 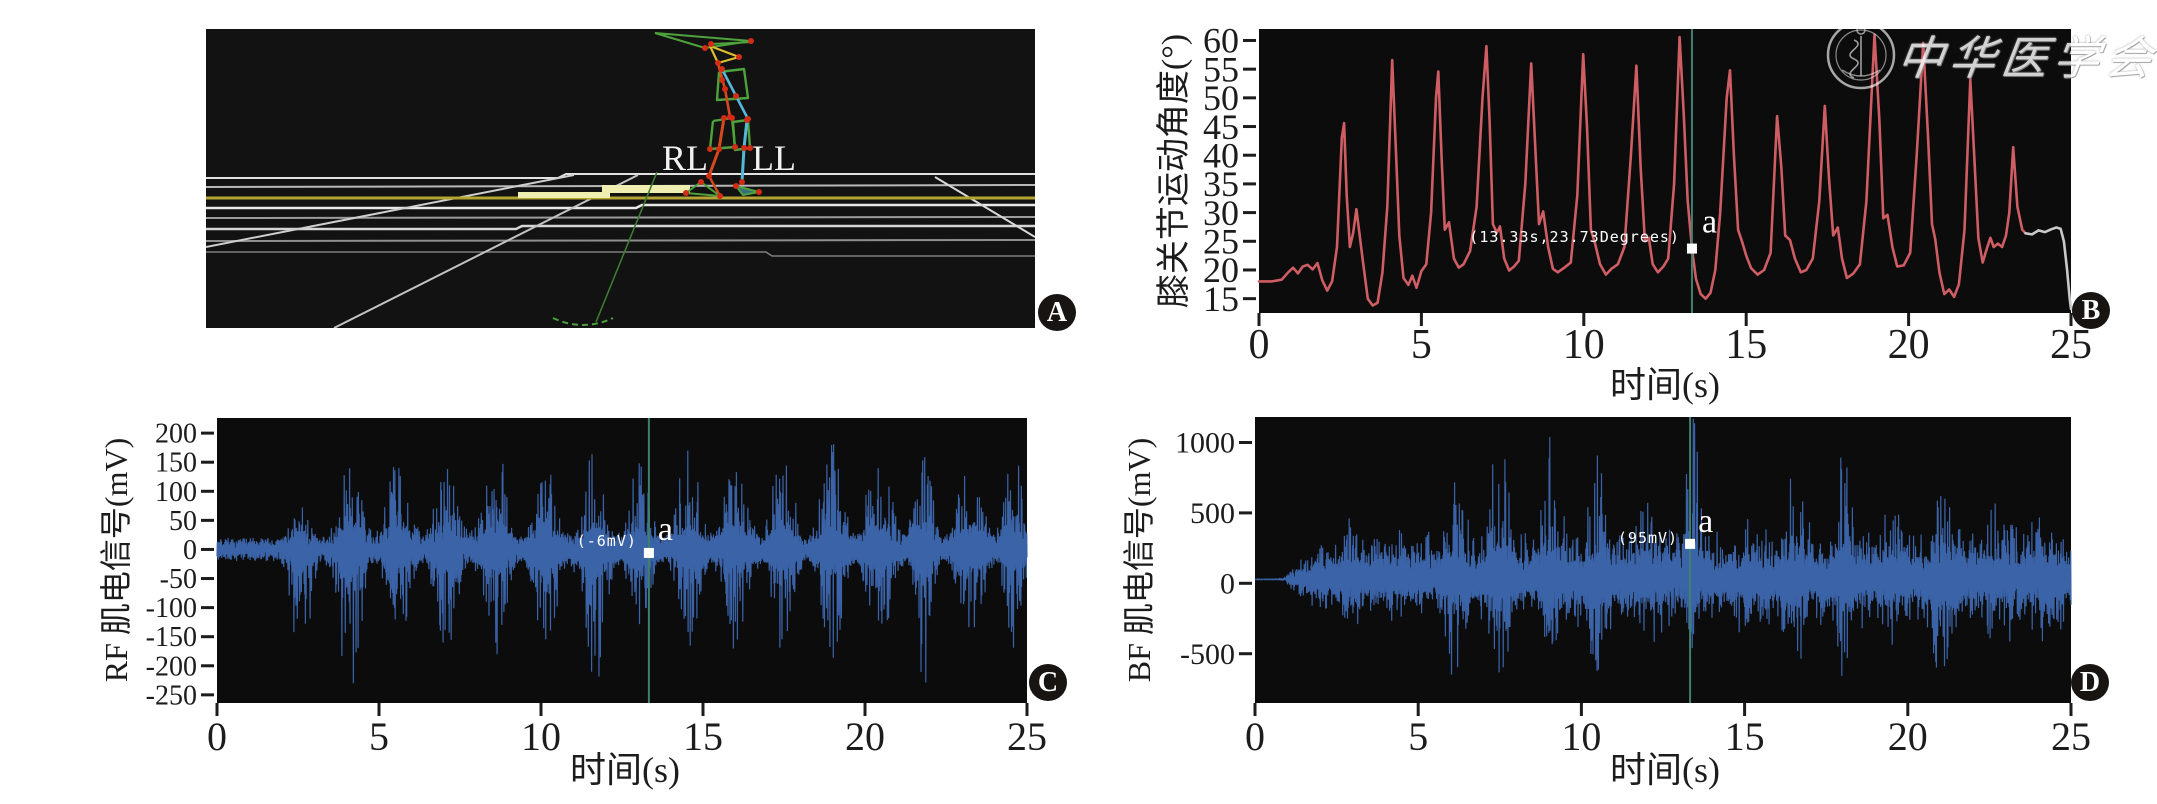 I want to click on y-tick-label: 55, so click(x=1221, y=69).